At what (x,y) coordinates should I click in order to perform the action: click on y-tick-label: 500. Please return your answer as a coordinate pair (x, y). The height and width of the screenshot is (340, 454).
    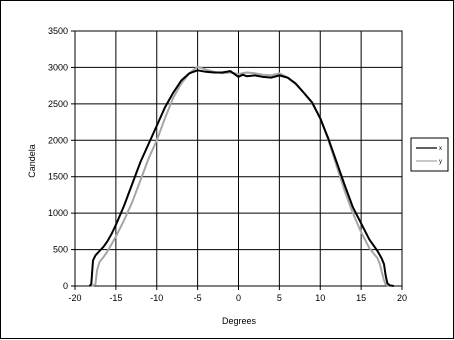
    Looking at the image, I should click on (60, 250).